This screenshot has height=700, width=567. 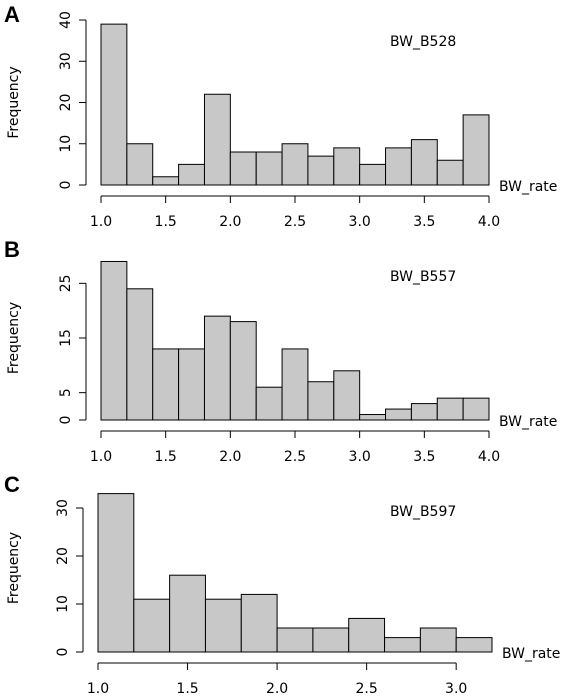 What do you see at coordinates (12, 484) in the screenshot?
I see `panel-letter: C` at bounding box center [12, 484].